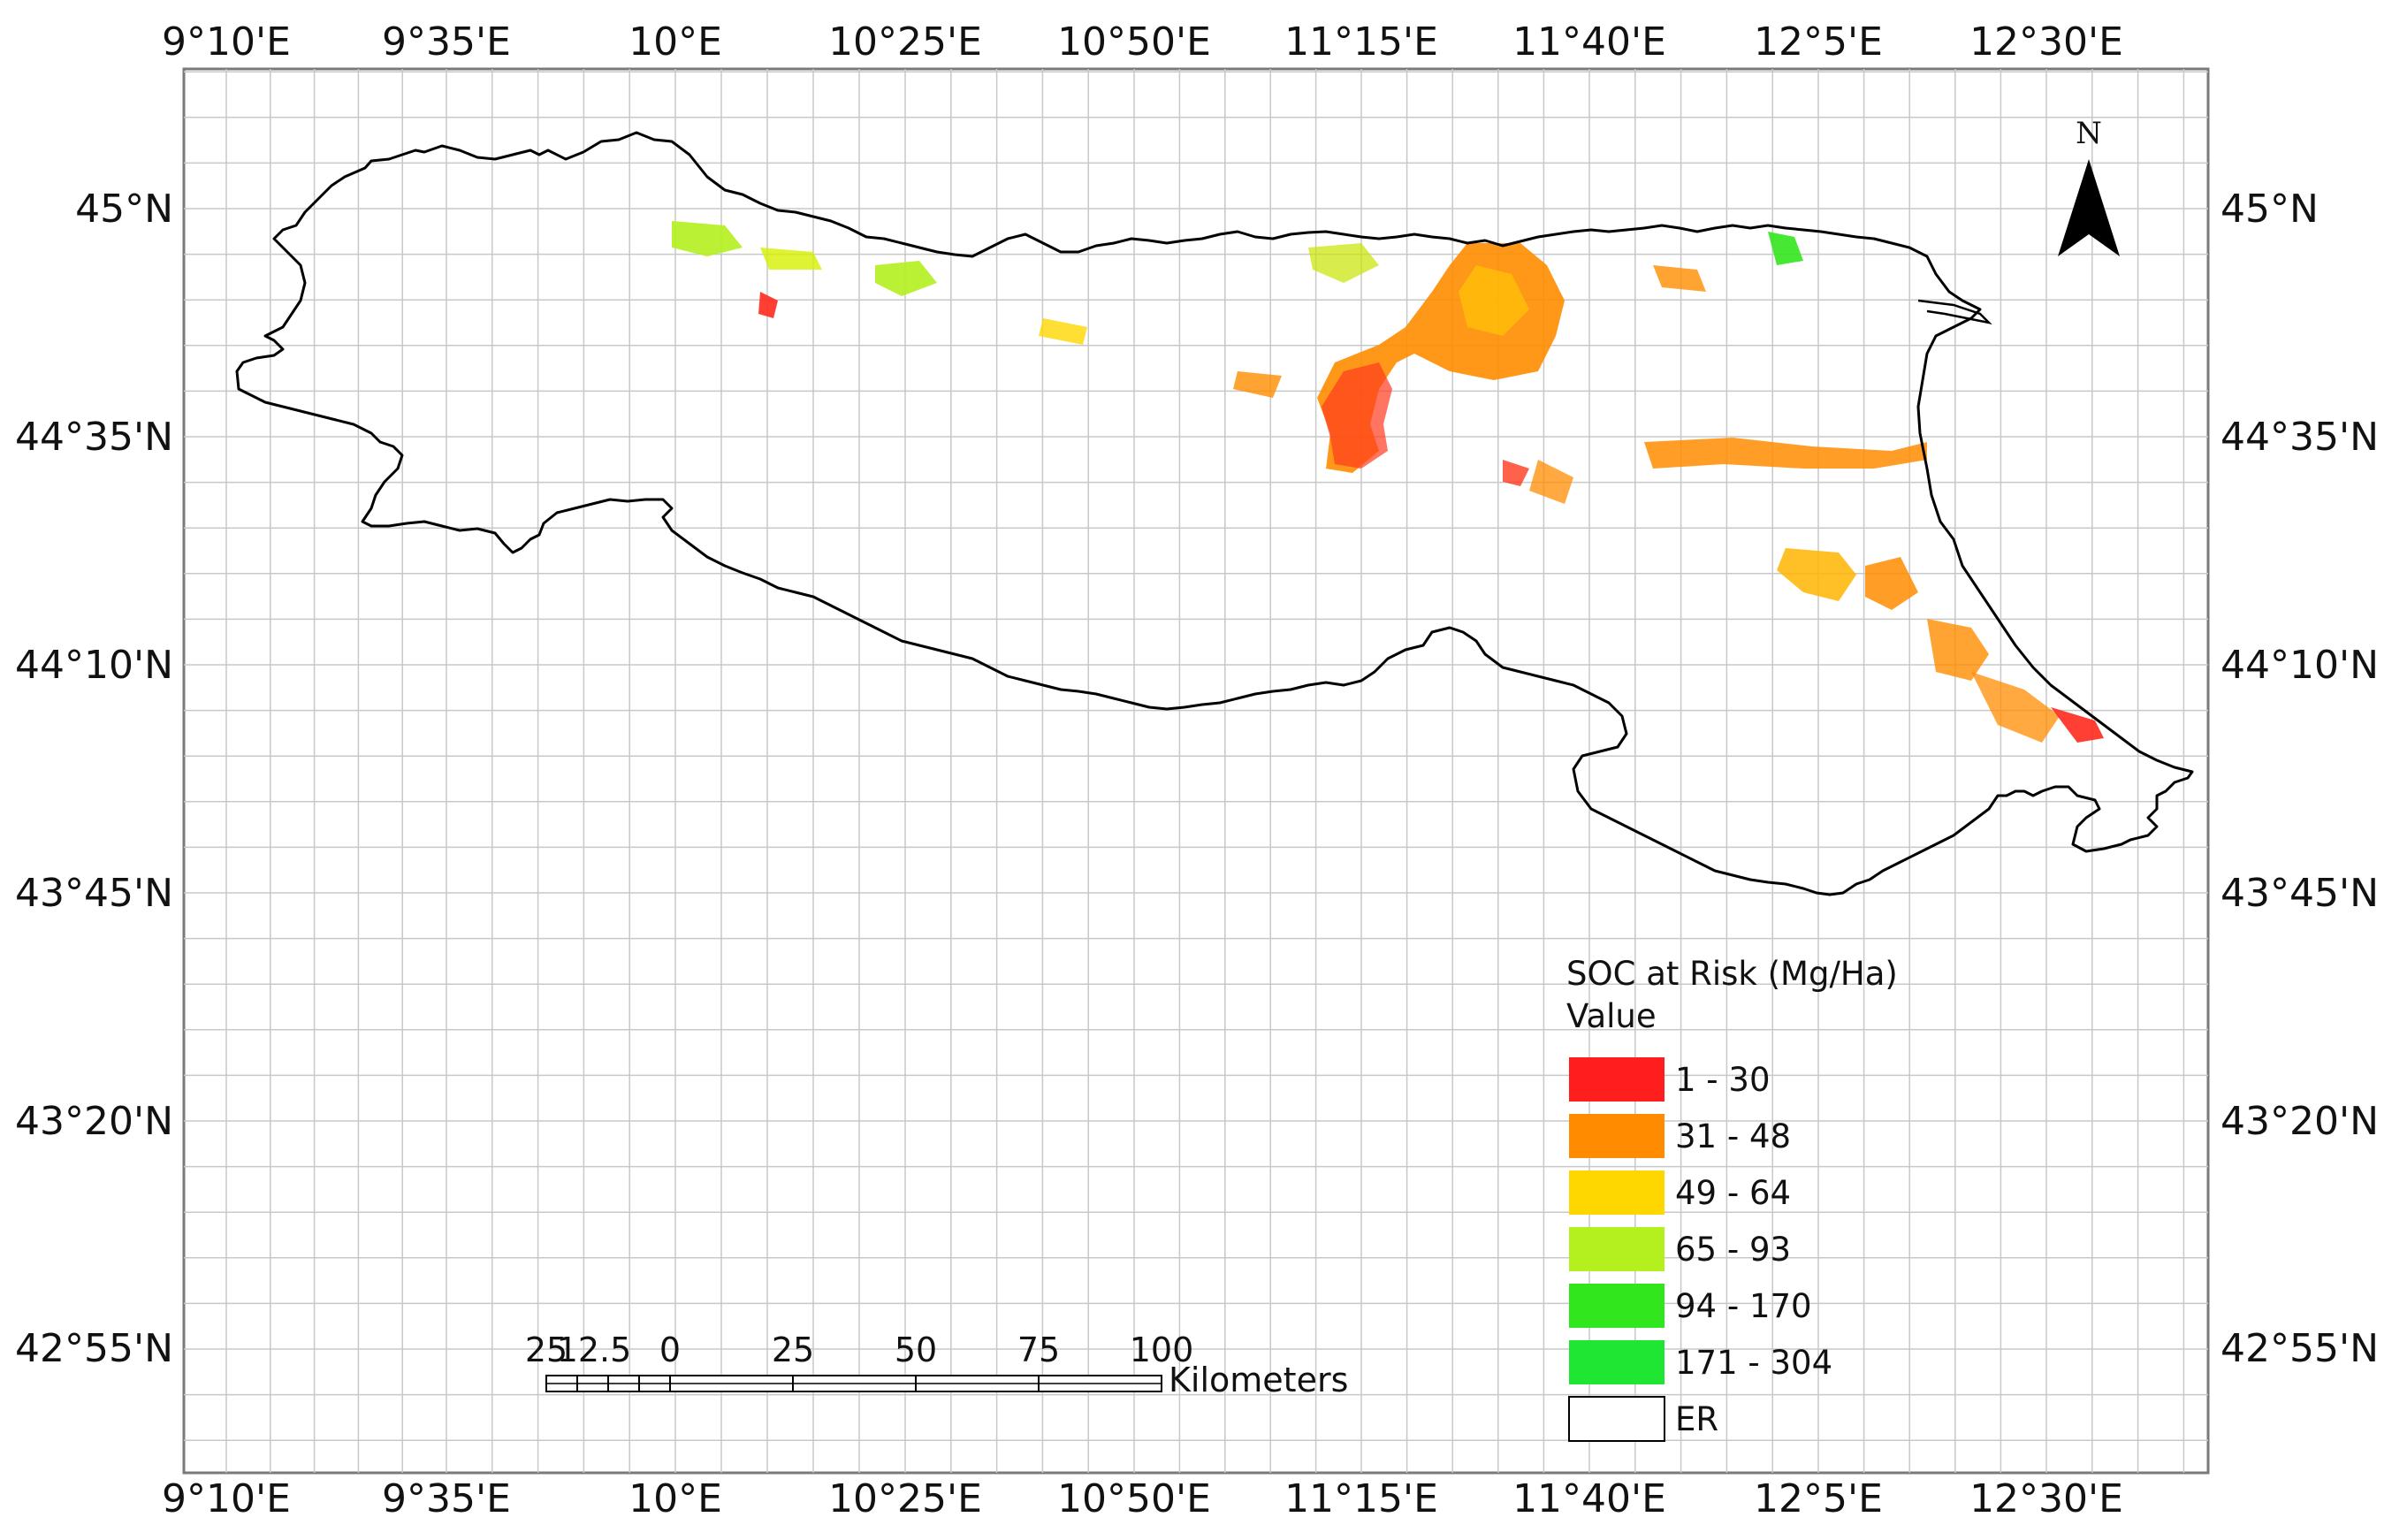 The width and height of the screenshot is (2392, 1540). What do you see at coordinates (1063, 332) in the screenshot?
I see `soc-patch-mid-yellow` at bounding box center [1063, 332].